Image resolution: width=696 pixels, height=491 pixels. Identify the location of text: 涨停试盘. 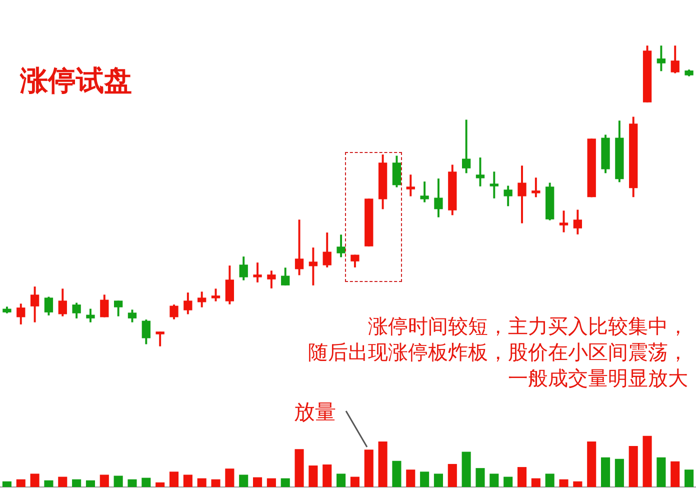
(76, 81).